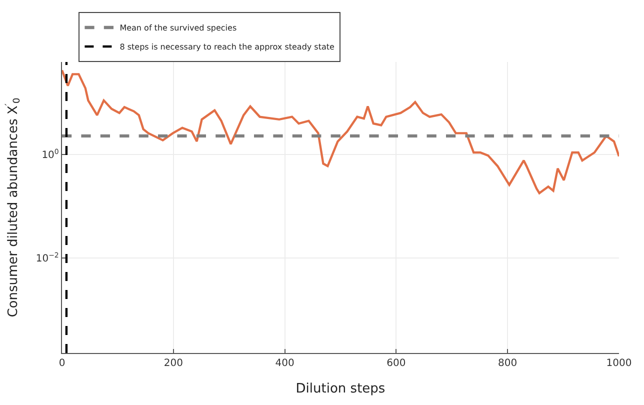 The image size is (644, 405). I want to click on y-tick-label: 10$^{0}$, so click(50, 155).